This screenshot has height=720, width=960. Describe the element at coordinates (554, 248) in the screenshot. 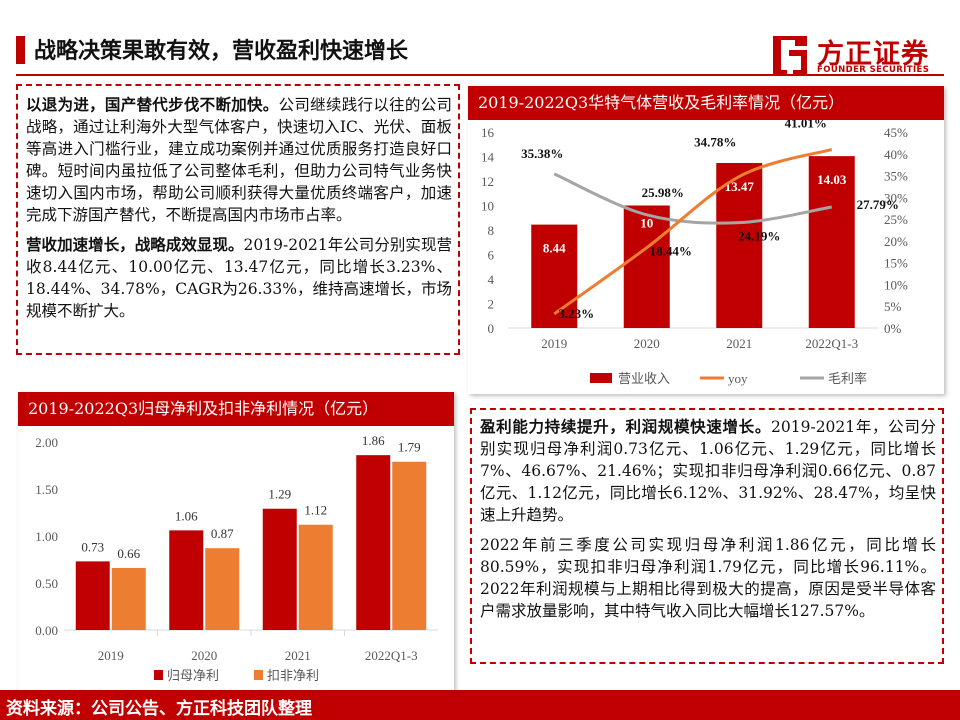

I see `revenue-bar-label: 8.44` at that location.